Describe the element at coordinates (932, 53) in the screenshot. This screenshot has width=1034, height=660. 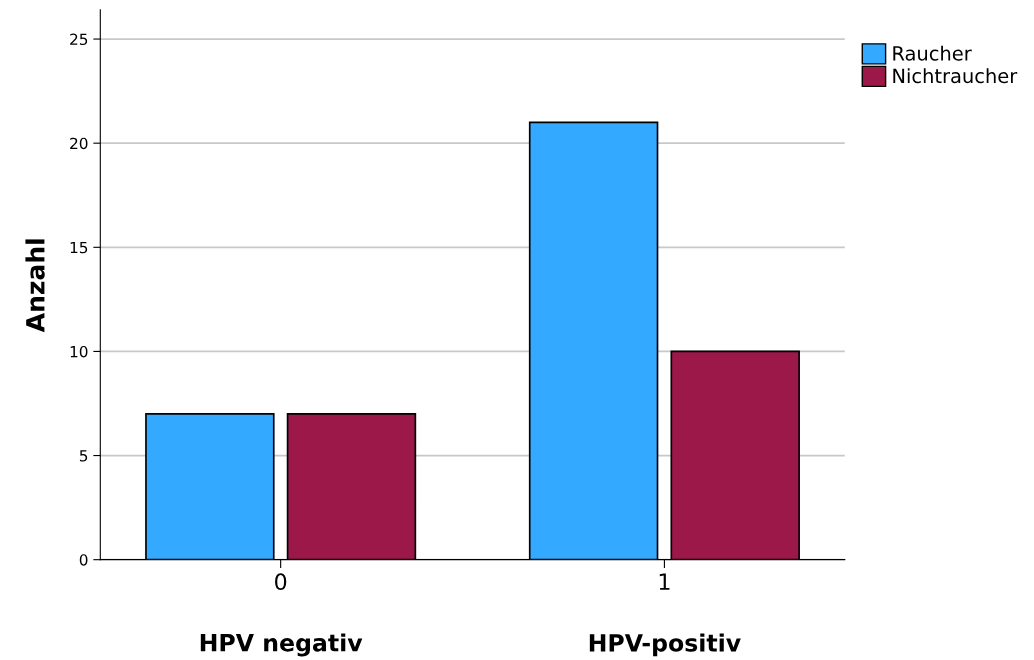
I see `legend-label: Raucher` at that location.